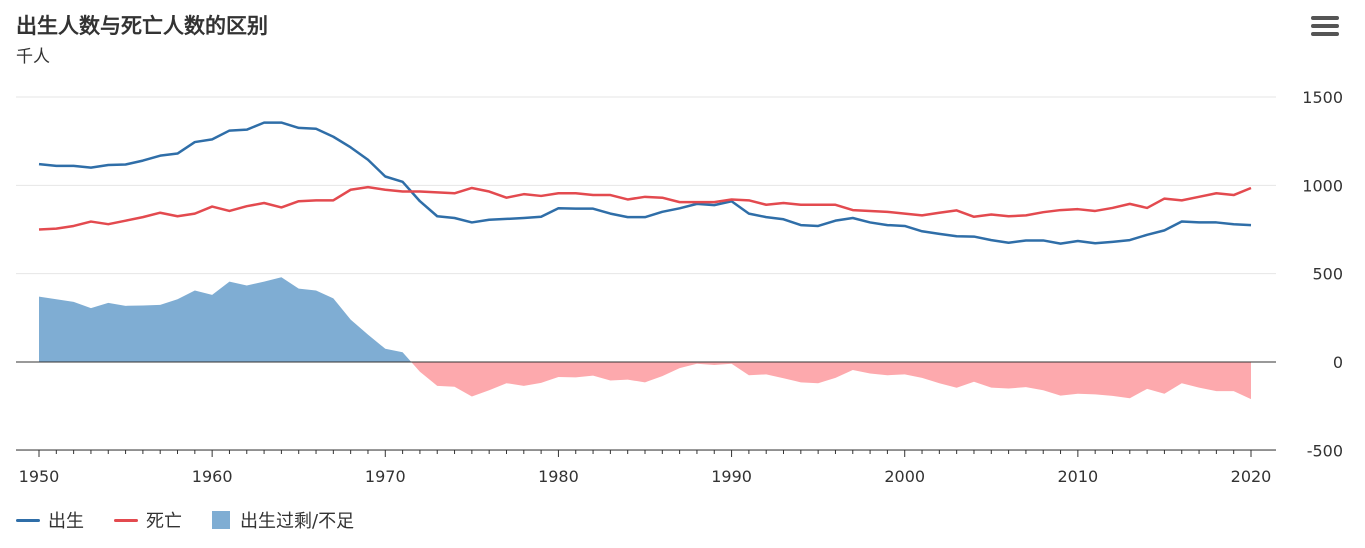  I want to click on legend-label-surplus: 出生过剩/不足, so click(297, 521).